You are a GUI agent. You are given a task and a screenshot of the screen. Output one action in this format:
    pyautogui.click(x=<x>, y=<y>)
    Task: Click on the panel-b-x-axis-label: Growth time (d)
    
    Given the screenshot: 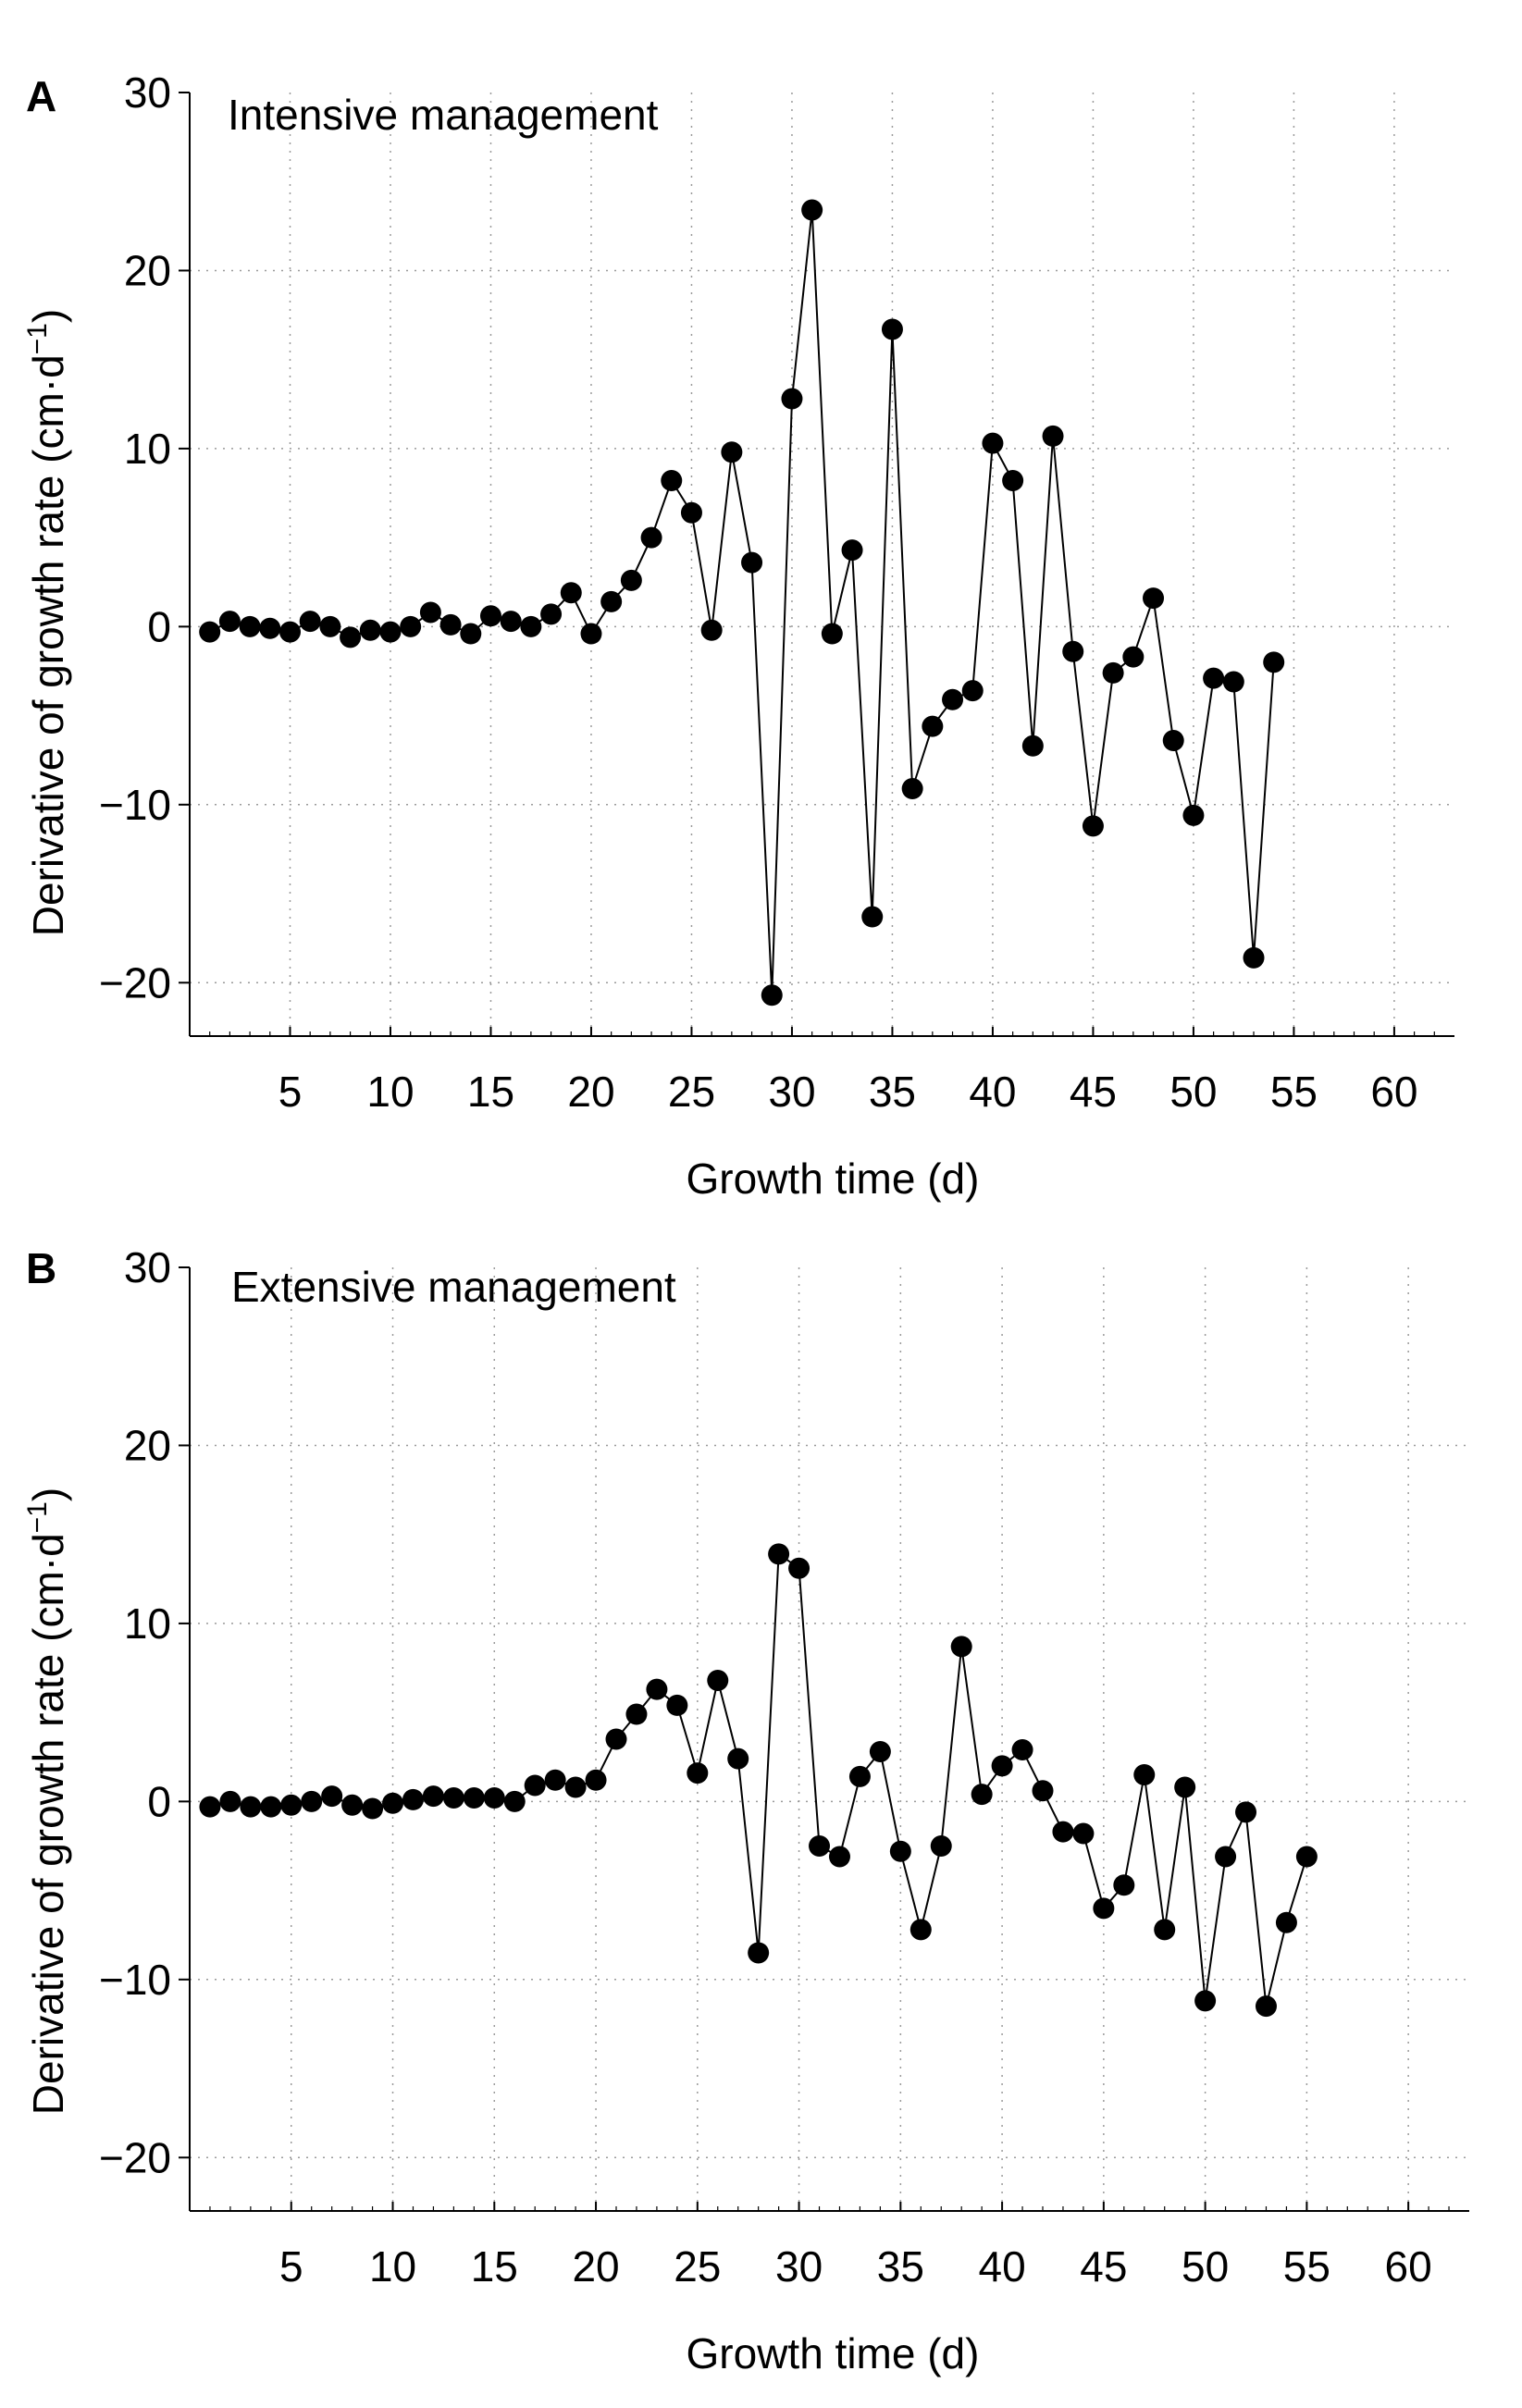 What is the action you would take?
    pyautogui.click(x=833, y=2353)
    